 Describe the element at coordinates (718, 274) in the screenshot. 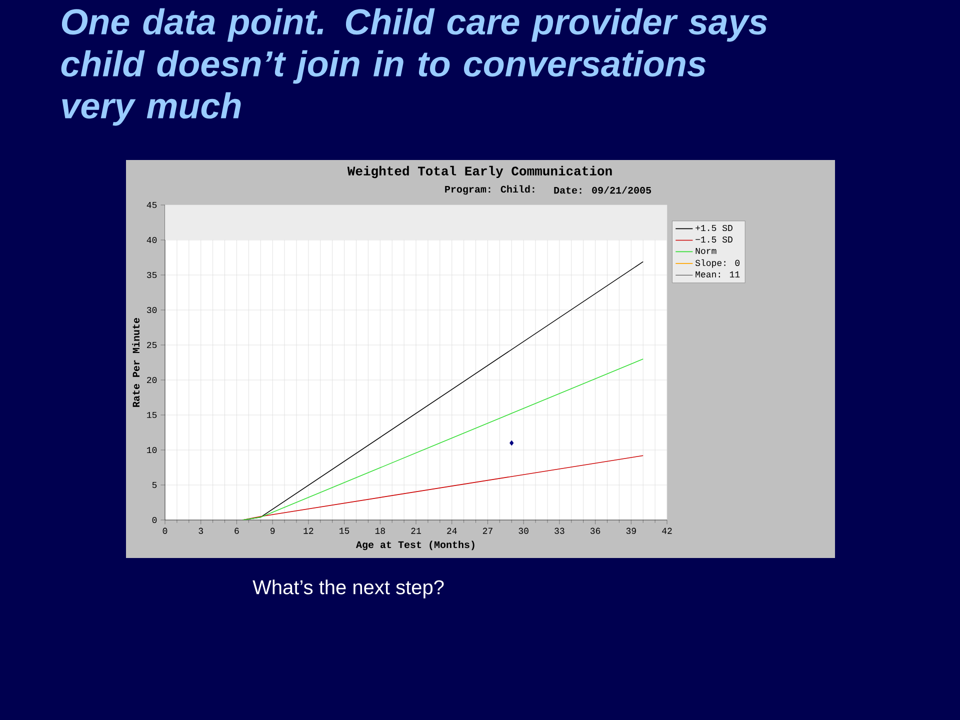

I see `text: Mean: 11` at that location.